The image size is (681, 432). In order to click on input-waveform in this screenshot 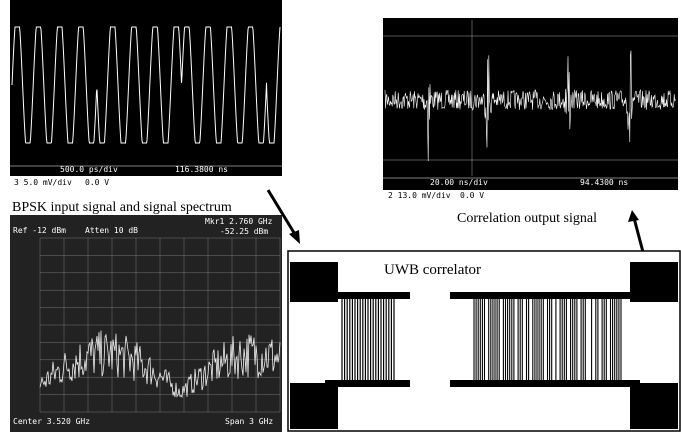, I will do `click(146, 85)`.